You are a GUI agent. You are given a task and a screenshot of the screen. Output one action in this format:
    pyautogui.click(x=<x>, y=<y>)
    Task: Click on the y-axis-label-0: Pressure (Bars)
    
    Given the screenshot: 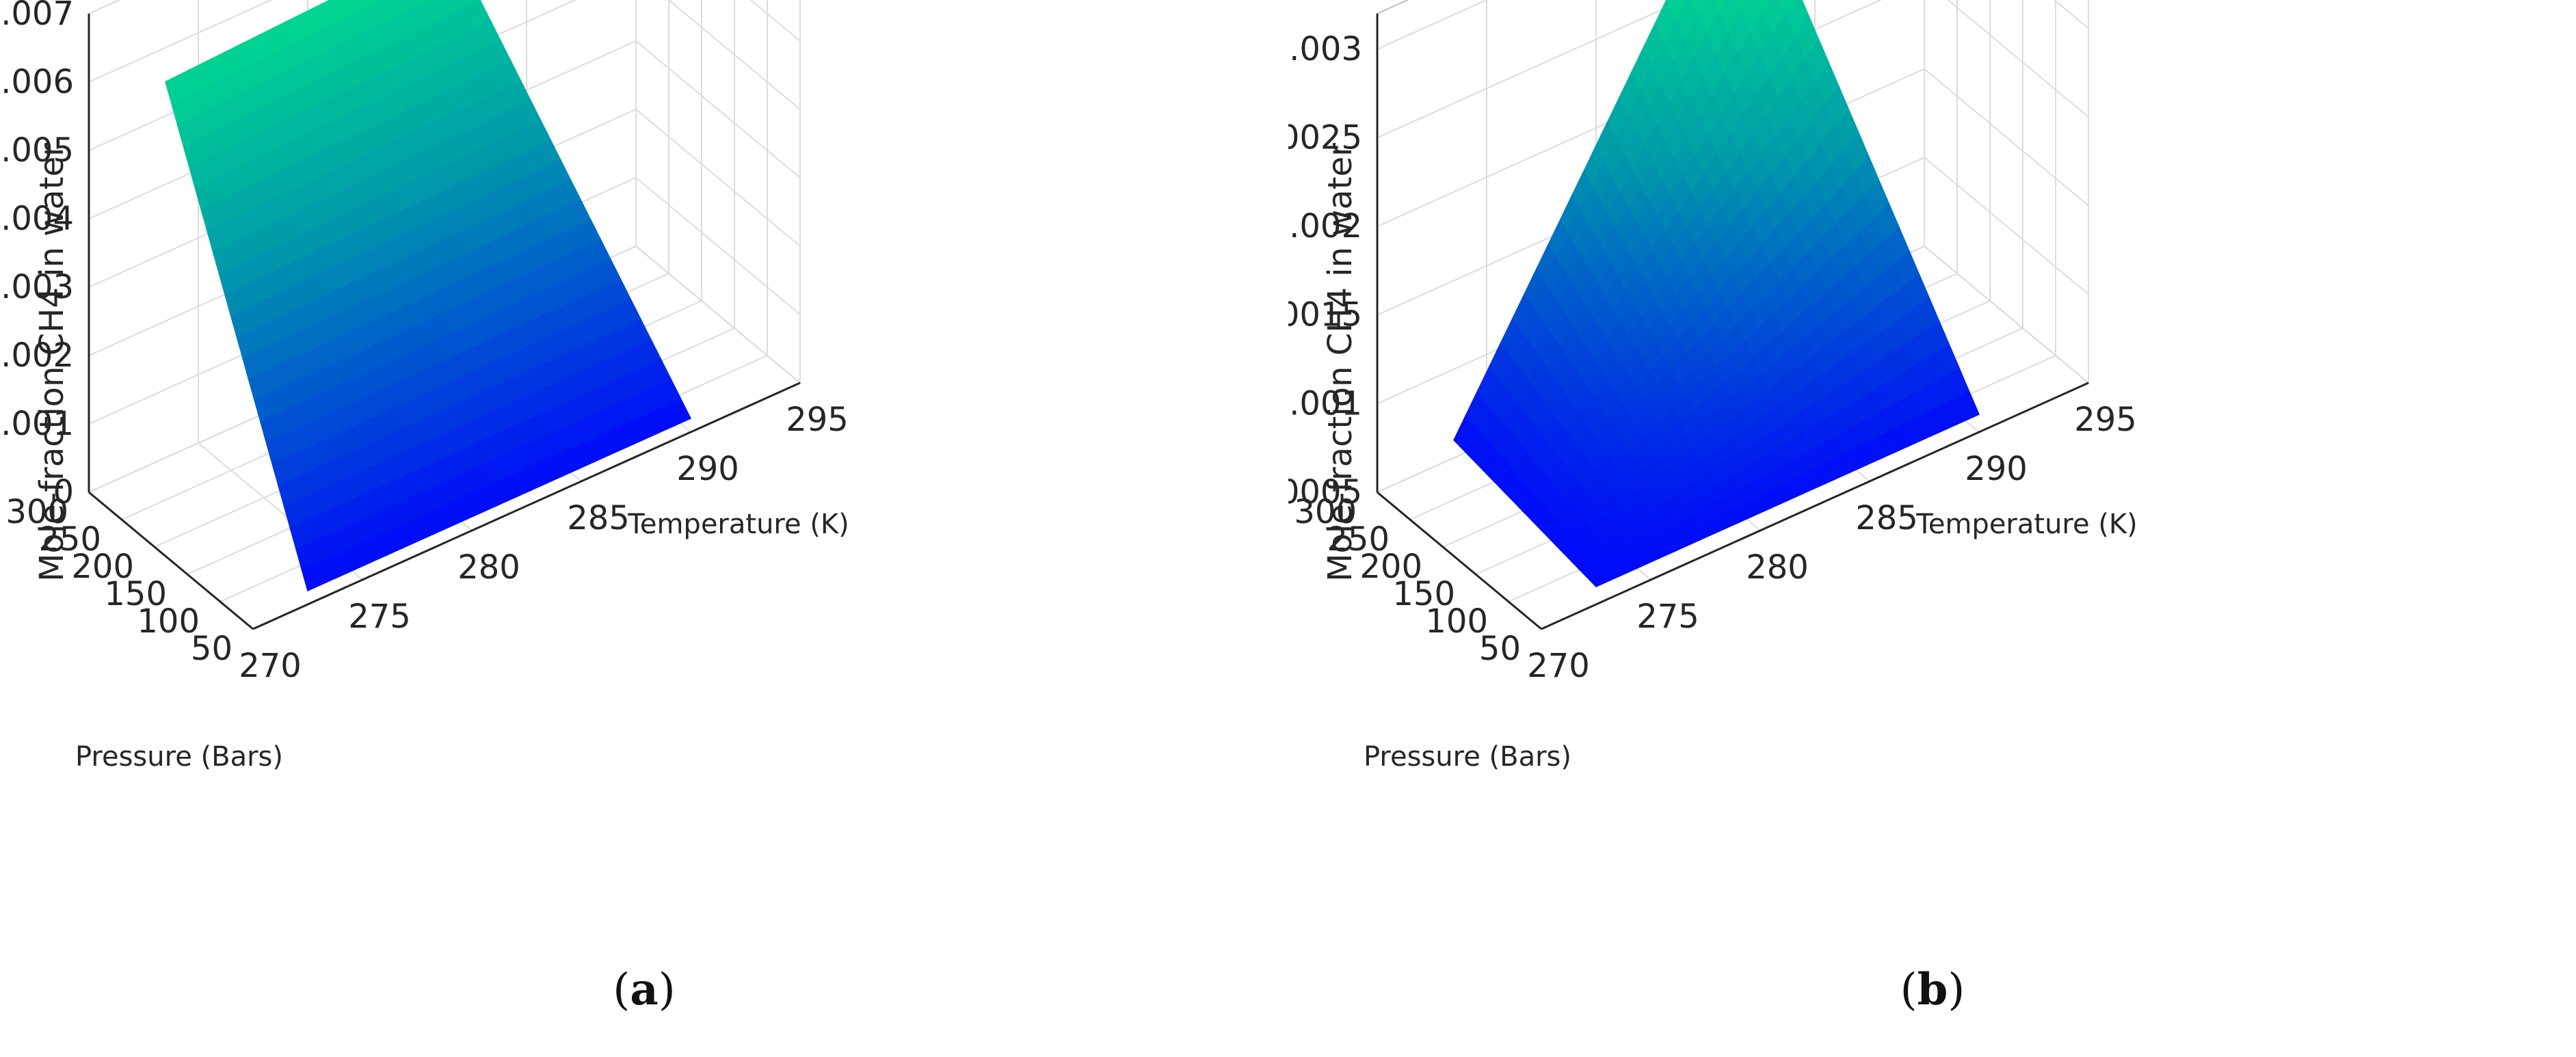 What is the action you would take?
    pyautogui.click(x=179, y=757)
    